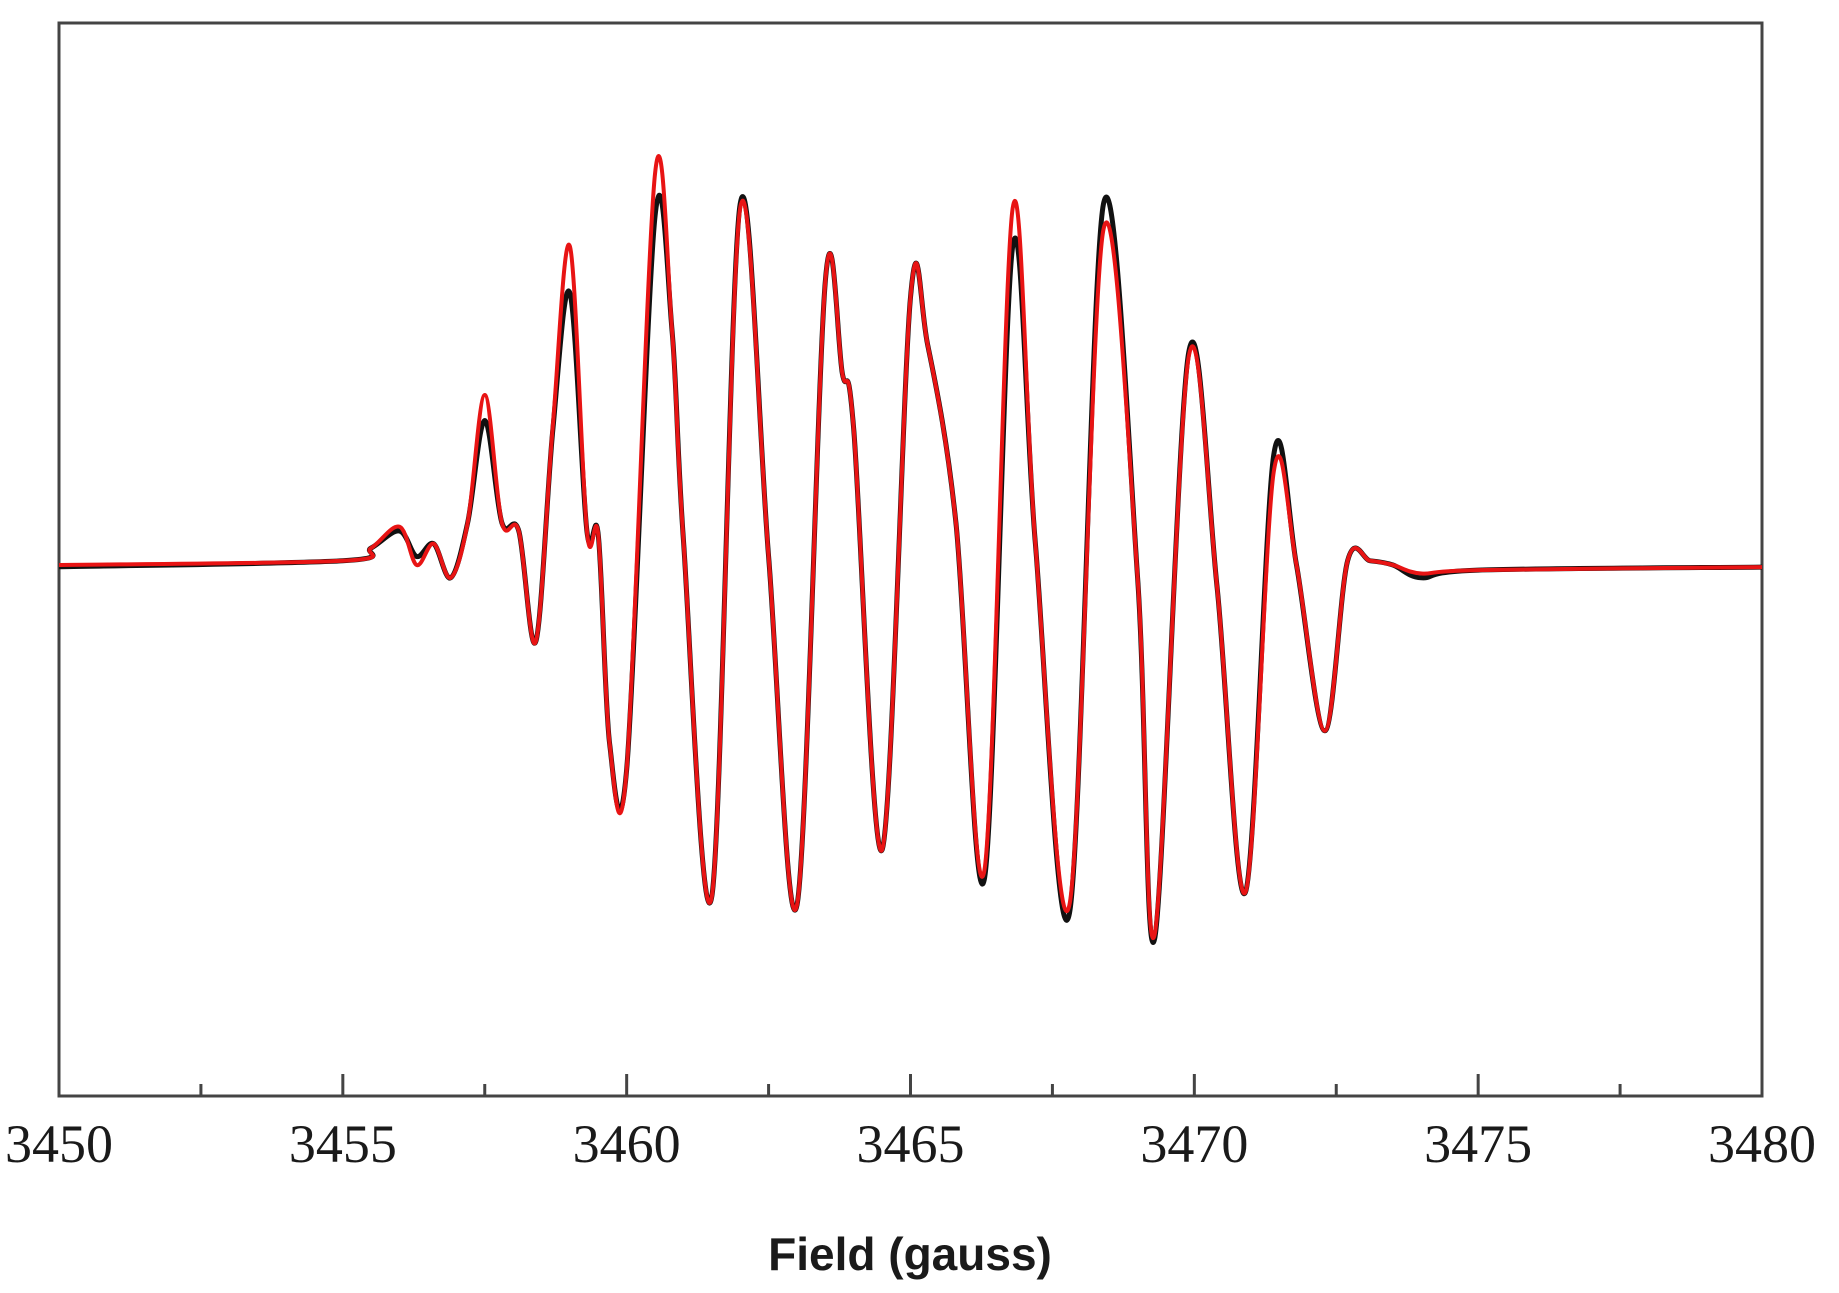 This screenshot has width=1839, height=1293. I want to click on x-tick-label: 3450, so click(59, 1144).